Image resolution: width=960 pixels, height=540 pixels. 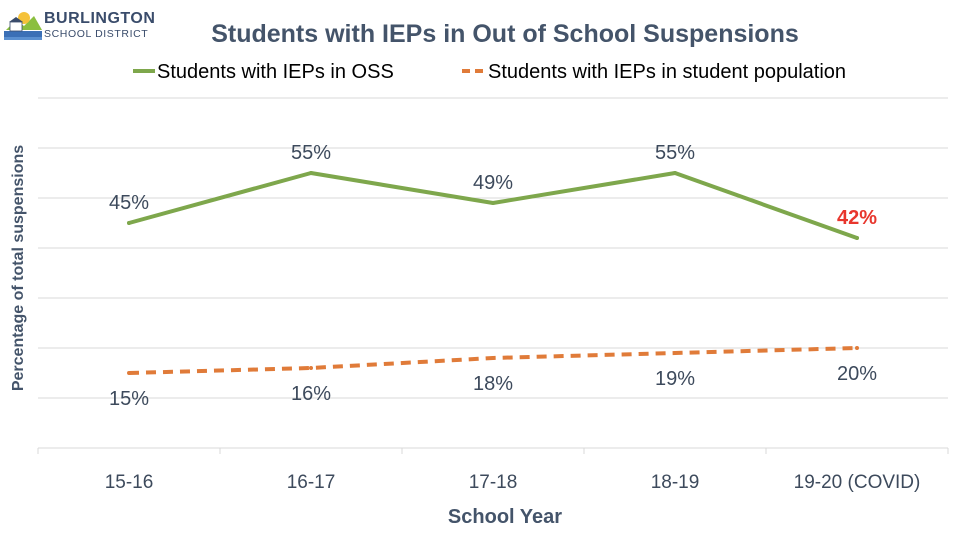 What do you see at coordinates (129, 203) in the screenshot?
I see `data-label: 45%` at bounding box center [129, 203].